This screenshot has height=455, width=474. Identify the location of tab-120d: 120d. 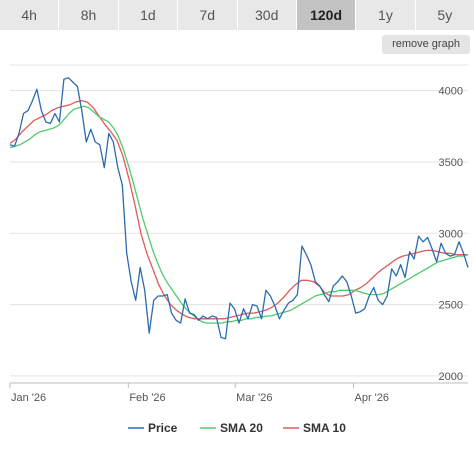
(326, 15).